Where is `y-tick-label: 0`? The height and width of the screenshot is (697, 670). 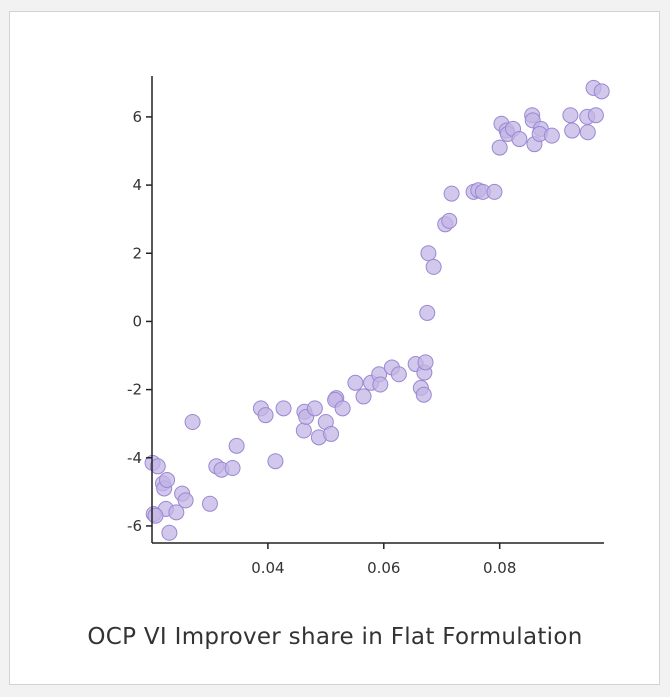 y-tick-label: 0 is located at coordinates (137, 321).